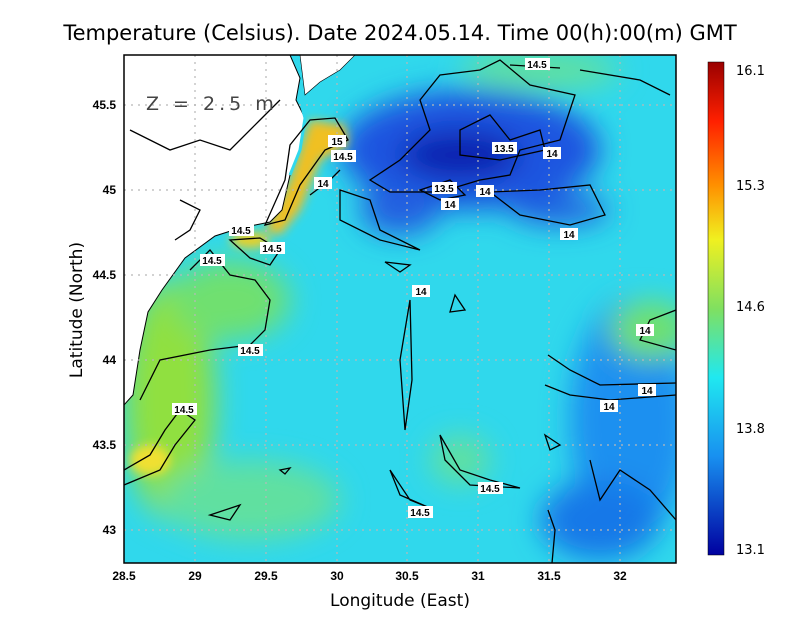 This screenshot has height=618, width=800. Describe the element at coordinates (750, 307) in the screenshot. I see `colorbar-label: 14.6` at that location.